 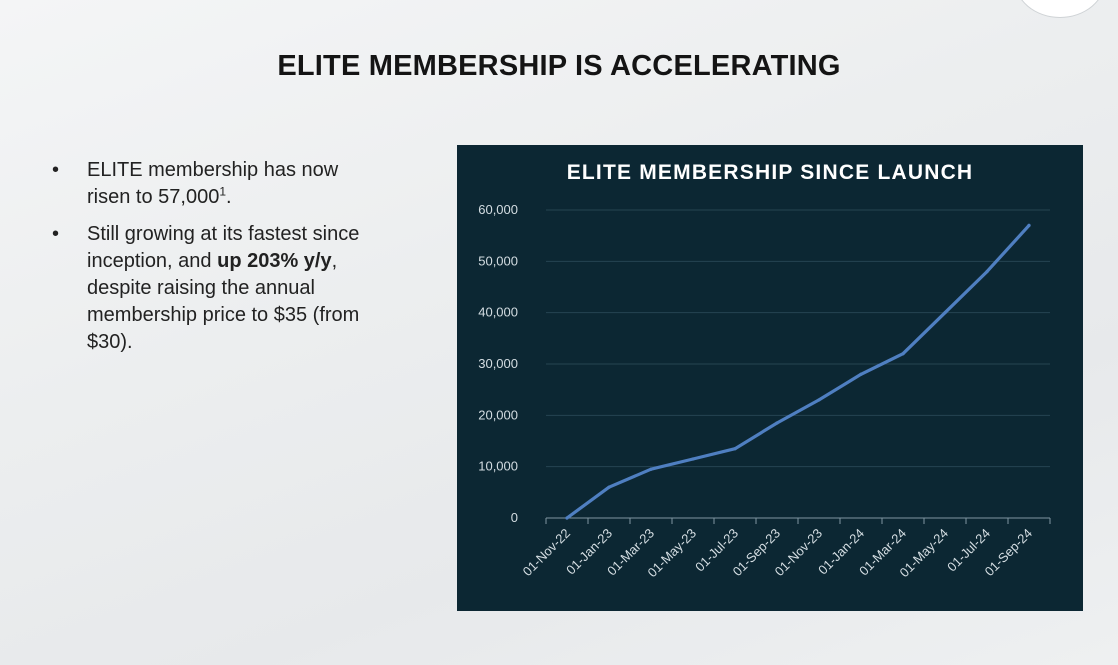 I want to click on y-tick-label: 60,000, so click(x=498, y=209).